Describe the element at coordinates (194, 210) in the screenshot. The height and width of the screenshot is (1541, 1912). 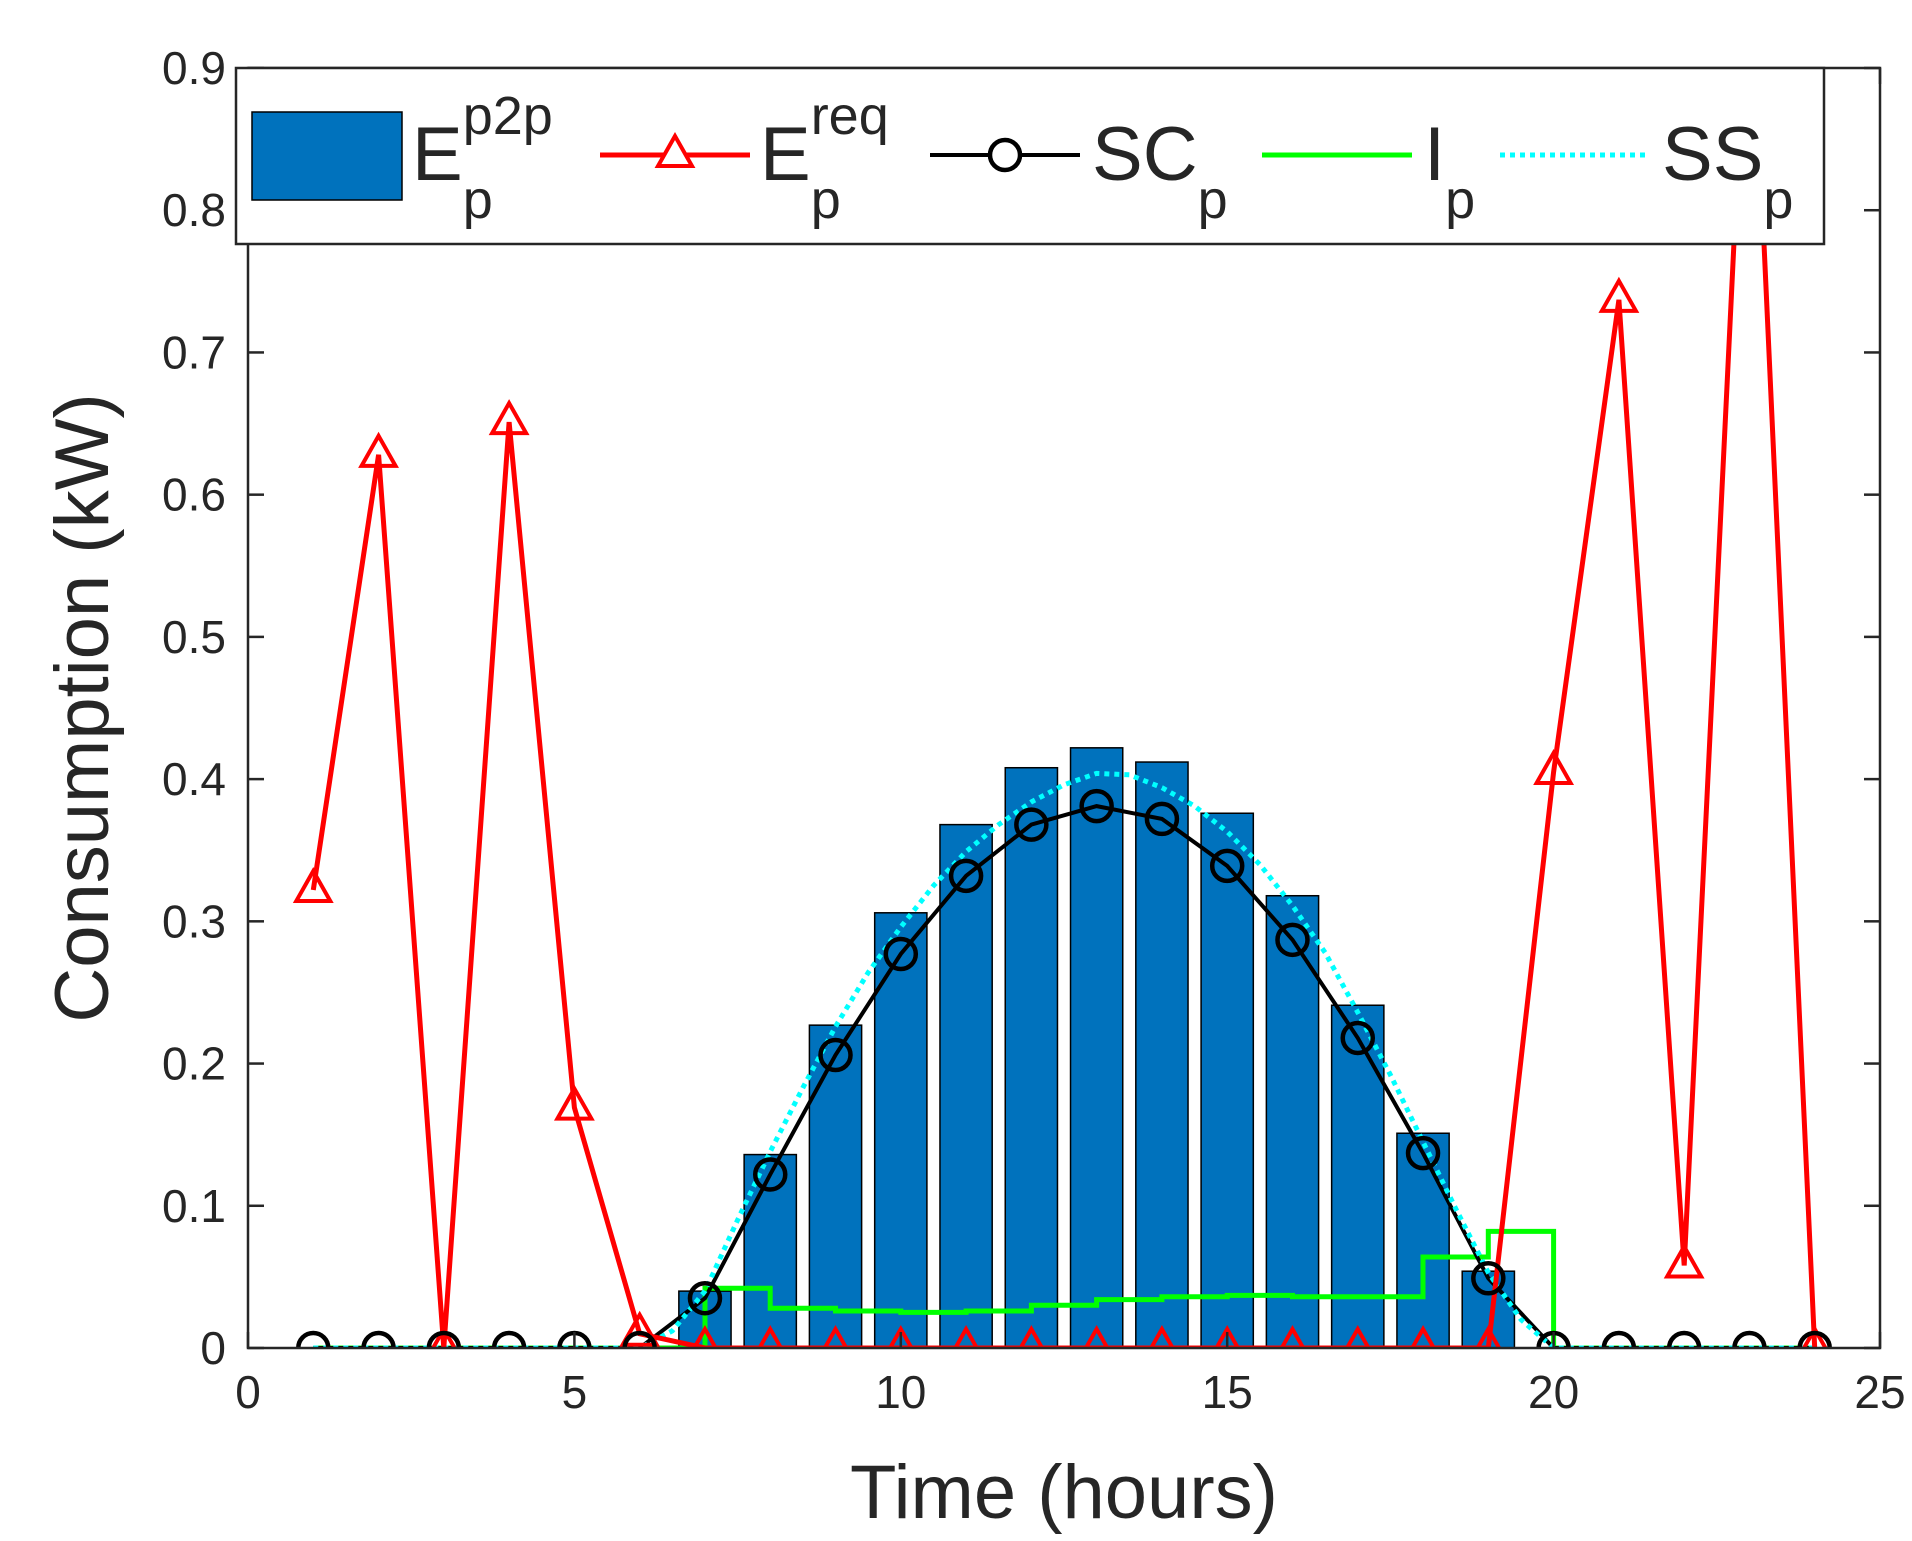
I see `y-tick-label: 0.8` at that location.